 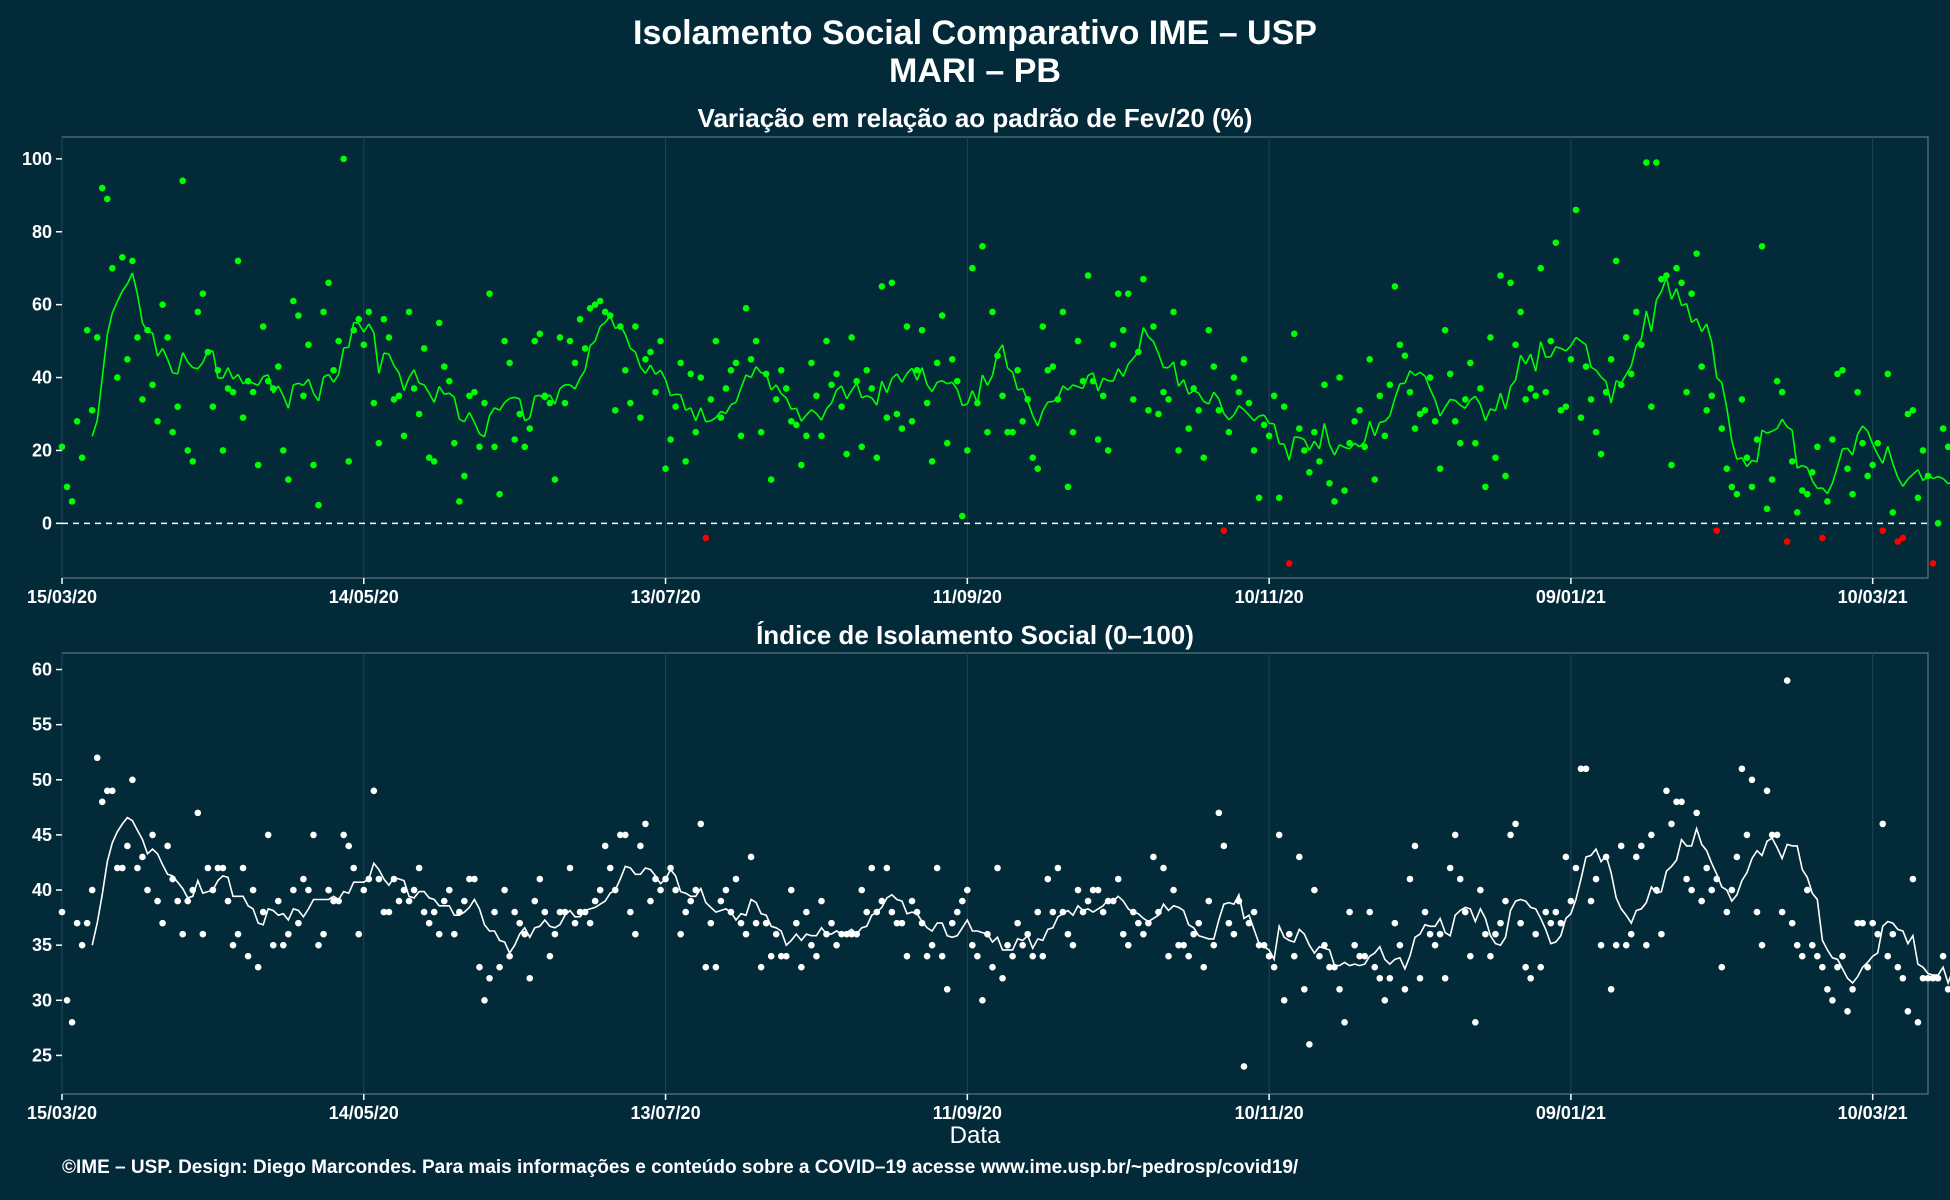 I want to click on x-tick-label: 15/03/20, so click(x=62, y=1113).